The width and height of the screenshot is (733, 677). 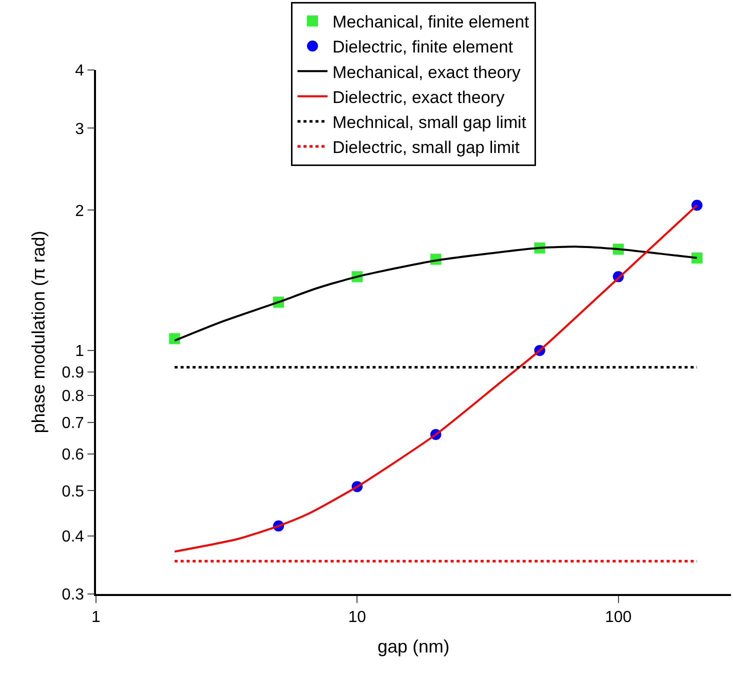 What do you see at coordinates (79, 211) in the screenshot?
I see `y-tick-label: 2` at bounding box center [79, 211].